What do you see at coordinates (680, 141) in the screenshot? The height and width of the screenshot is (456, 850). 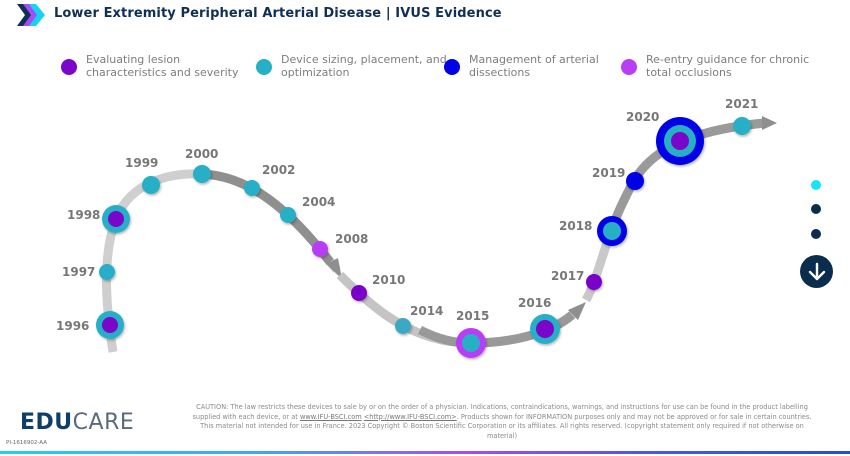 I see `timeline-node-2020` at bounding box center [680, 141].